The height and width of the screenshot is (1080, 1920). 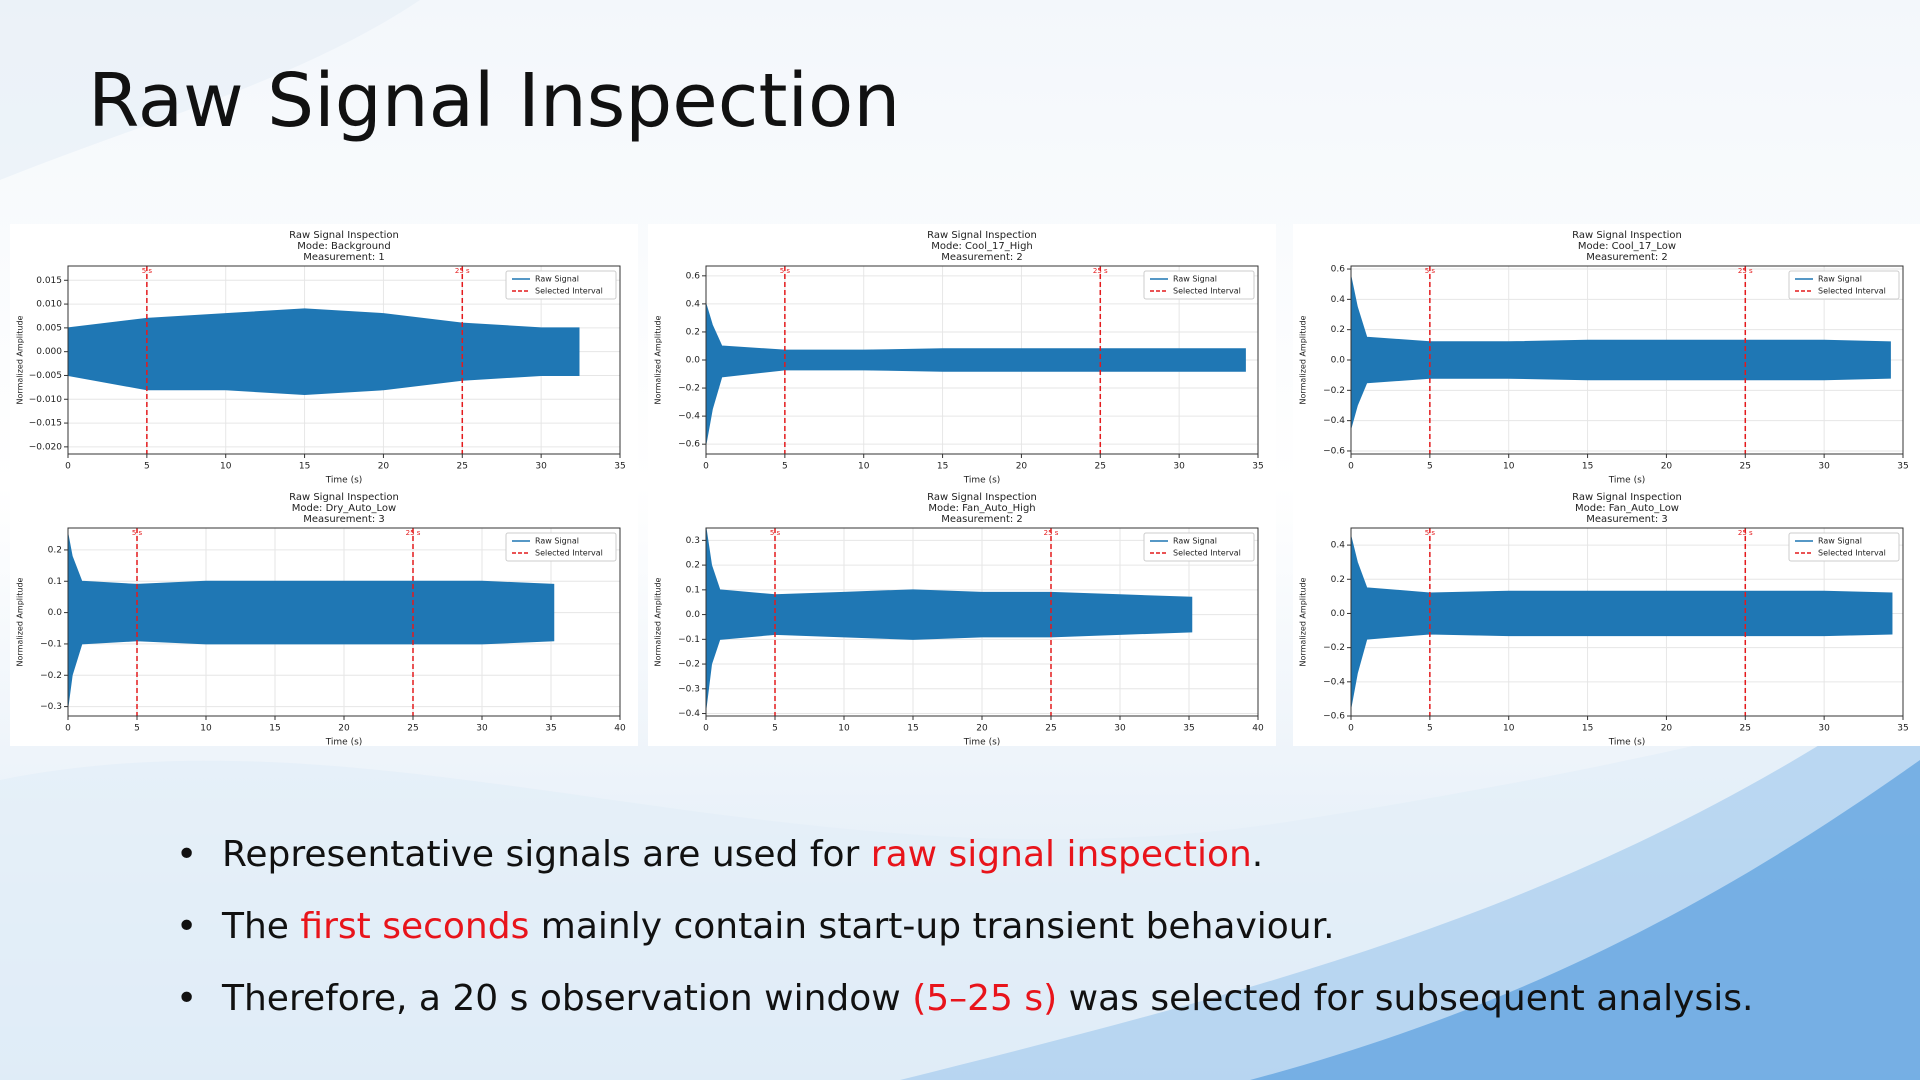 I want to click on chart-mode: Mode: Fan_Auto_Low, so click(x=1627, y=508).